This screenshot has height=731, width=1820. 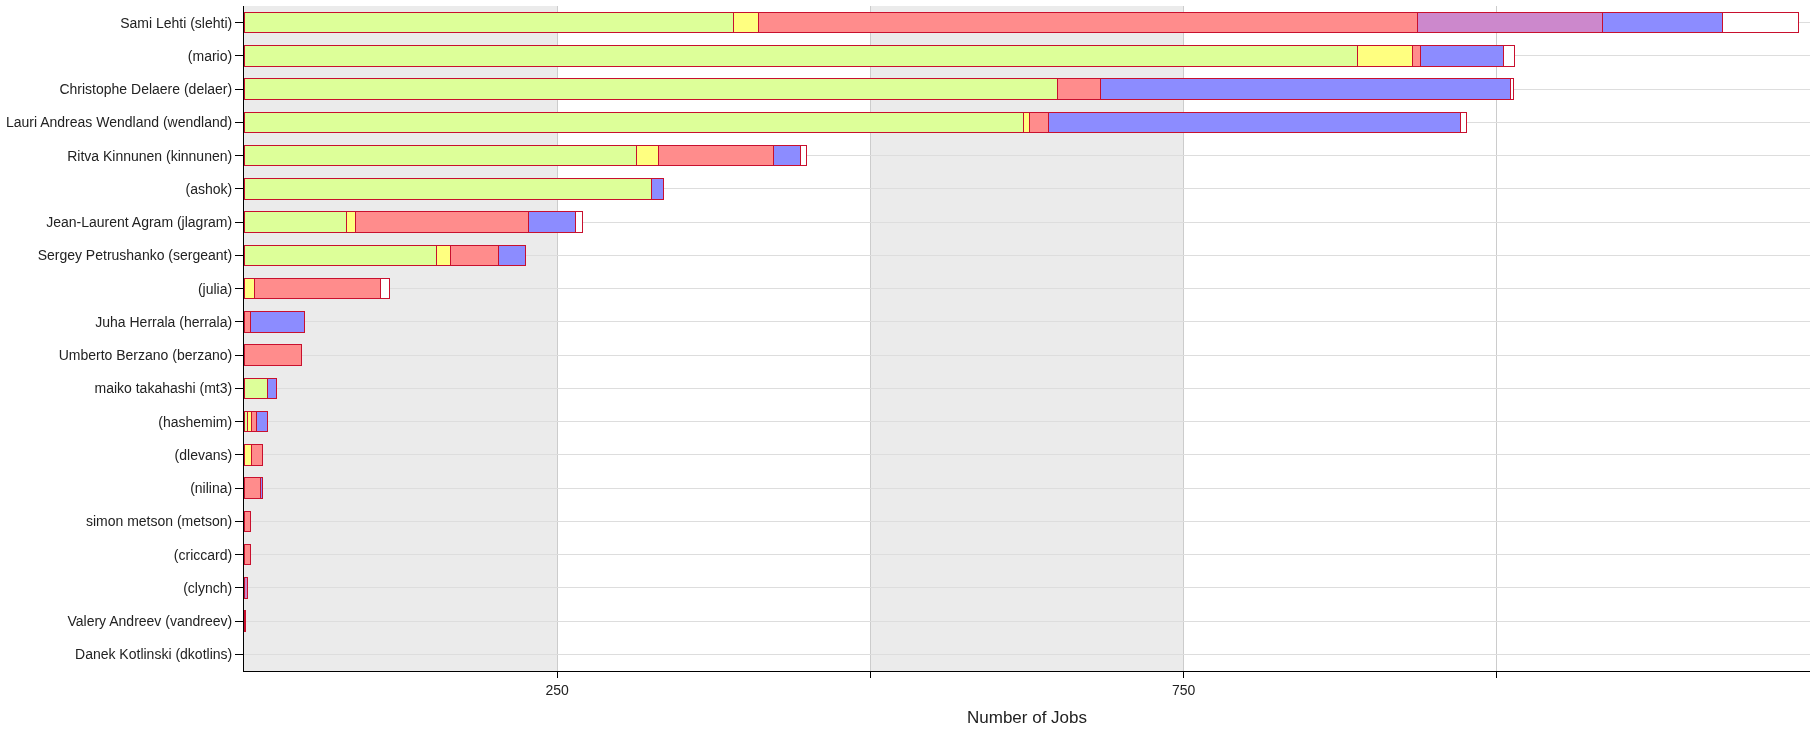 I want to click on y-tick-label: Sami Lehti (slehti), so click(x=176, y=22).